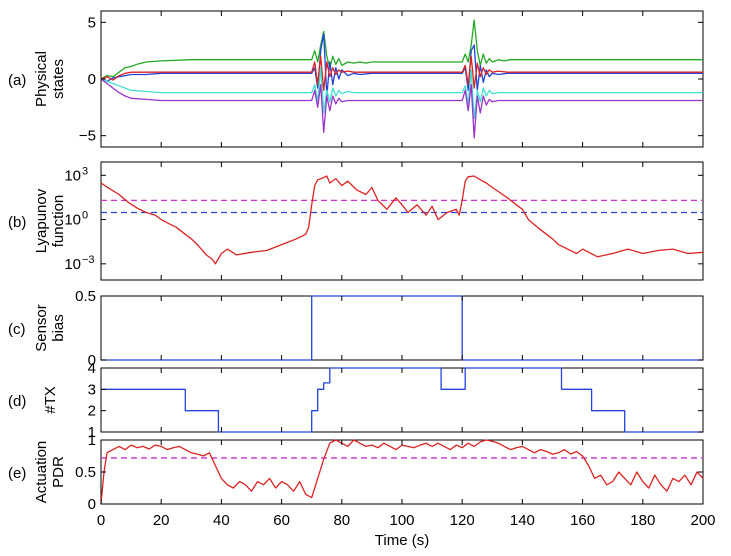 The width and height of the screenshot is (731, 556). I want to click on x-tick-label: 200, so click(702, 520).